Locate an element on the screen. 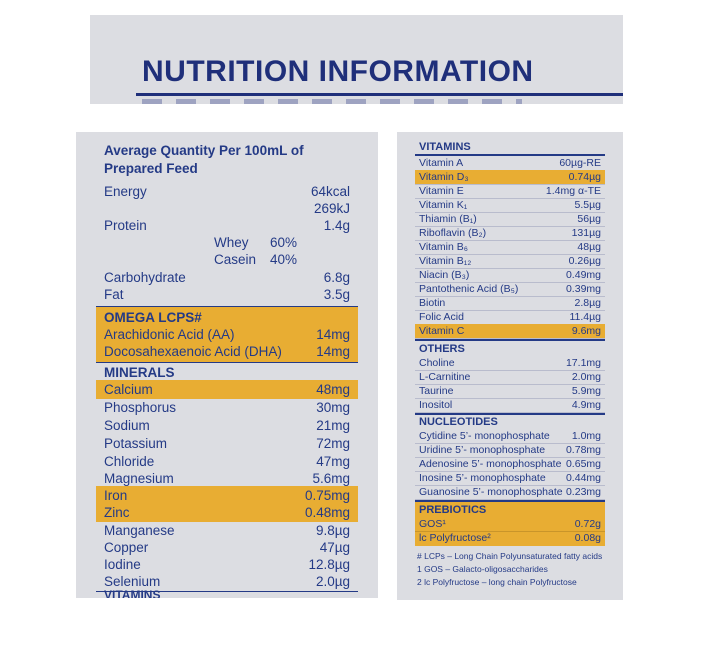  vitamin-label: Folic Acid is located at coordinates (441, 317).